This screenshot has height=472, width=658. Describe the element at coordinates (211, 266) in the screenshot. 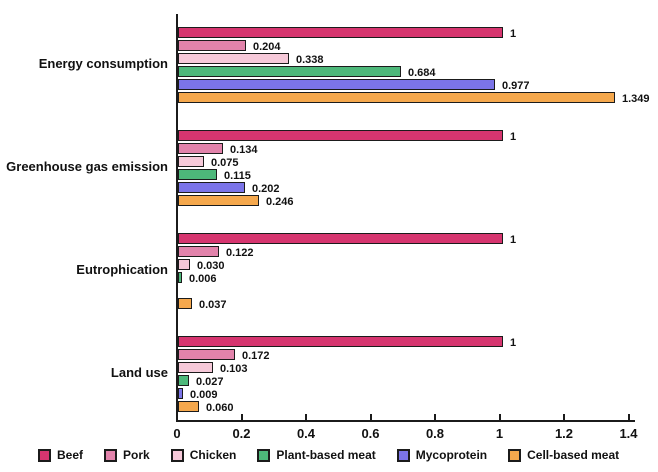

I see `value-label: 0.030` at that location.